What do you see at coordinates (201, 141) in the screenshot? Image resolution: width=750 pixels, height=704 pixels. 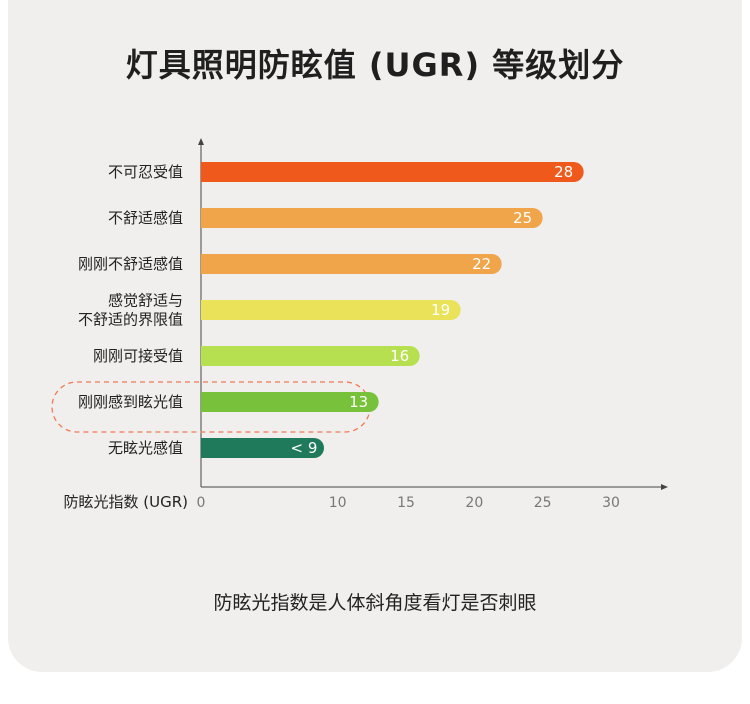 I see `y-axis-arrow` at bounding box center [201, 141].